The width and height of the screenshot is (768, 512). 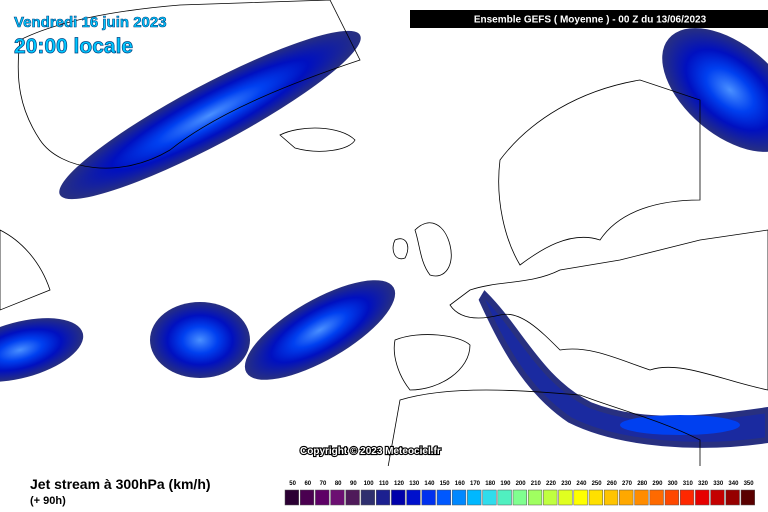 What do you see at coordinates (384, 484) in the screenshot?
I see `legend-label: 110` at bounding box center [384, 484].